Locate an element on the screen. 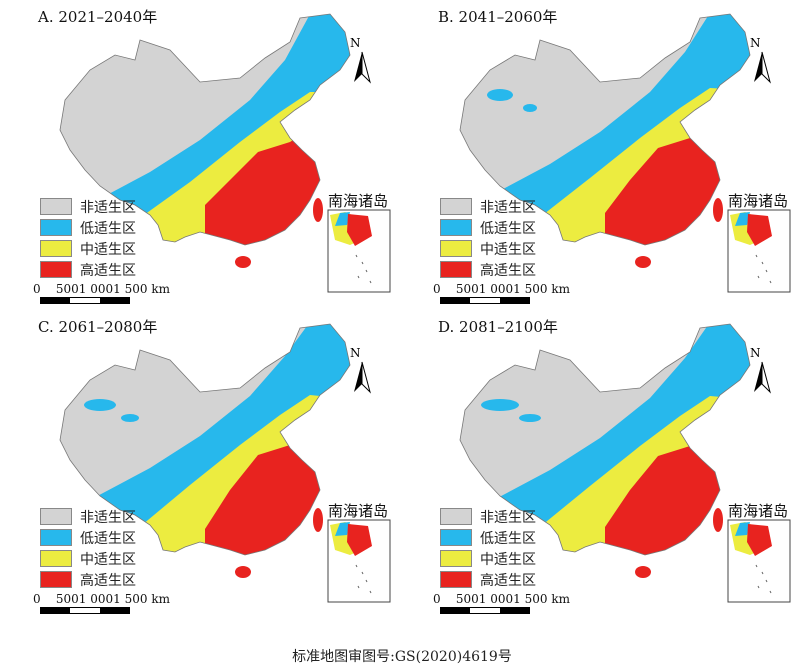 This screenshot has height=668, width=804. panel-title: D. 2081–2100年 is located at coordinates (498, 327).